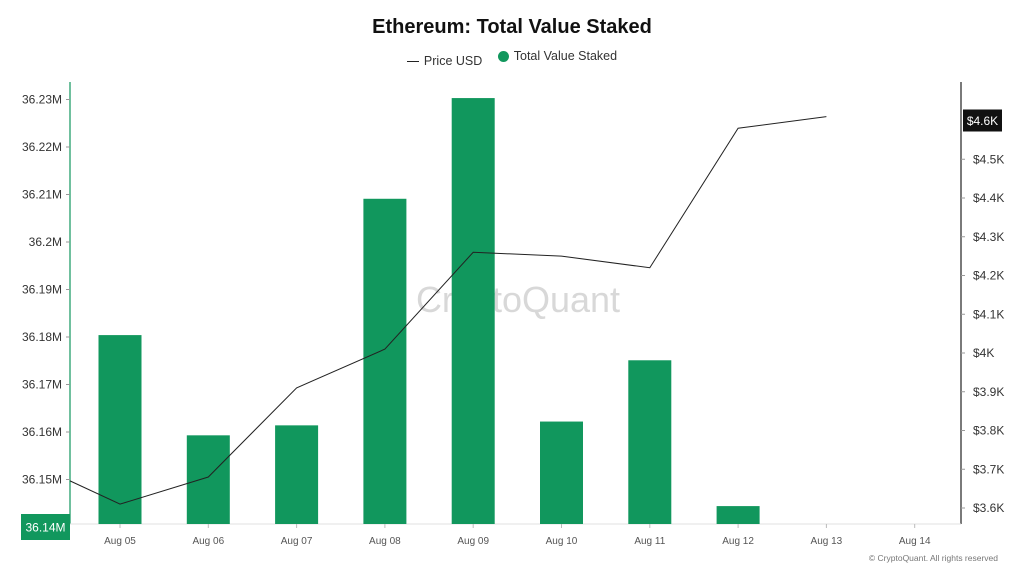 The image size is (1024, 576). I want to click on y-right-tick-label: $3.9K, so click(988, 392).